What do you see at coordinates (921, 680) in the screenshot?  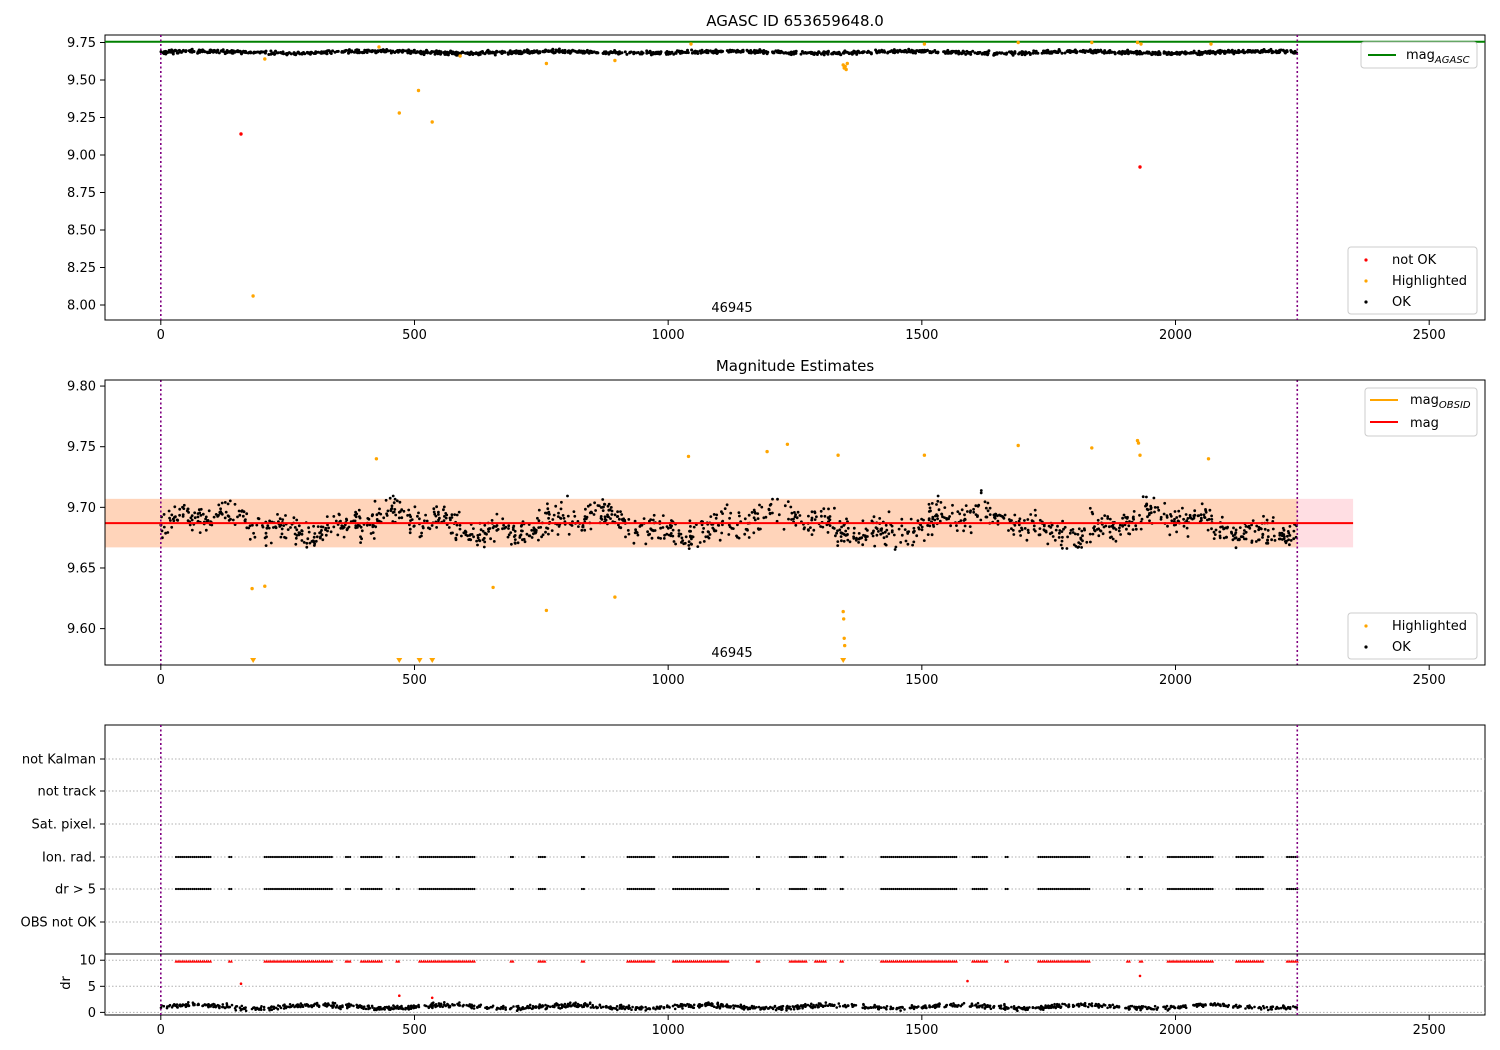 I see `x-tick-label: 1500` at bounding box center [921, 680].